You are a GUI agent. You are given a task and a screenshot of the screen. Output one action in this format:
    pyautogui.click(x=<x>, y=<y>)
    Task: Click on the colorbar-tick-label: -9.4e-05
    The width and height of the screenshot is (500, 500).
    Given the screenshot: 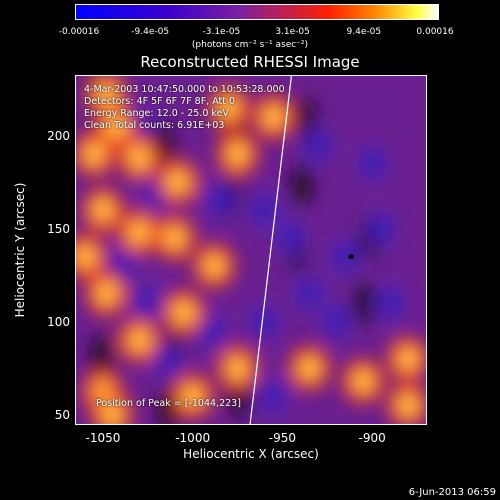 What is the action you would take?
    pyautogui.click(x=150, y=32)
    